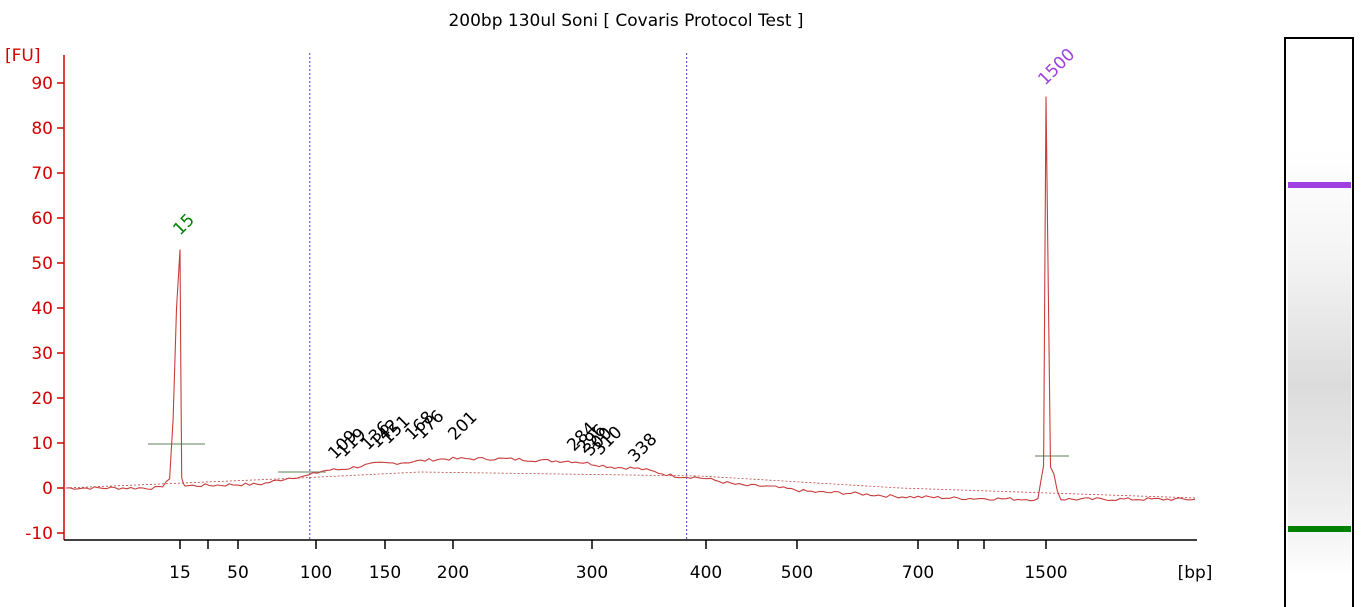 The height and width of the screenshot is (607, 1361). Describe the element at coordinates (42, 174) in the screenshot. I see `y-tick-label: 70` at that location.